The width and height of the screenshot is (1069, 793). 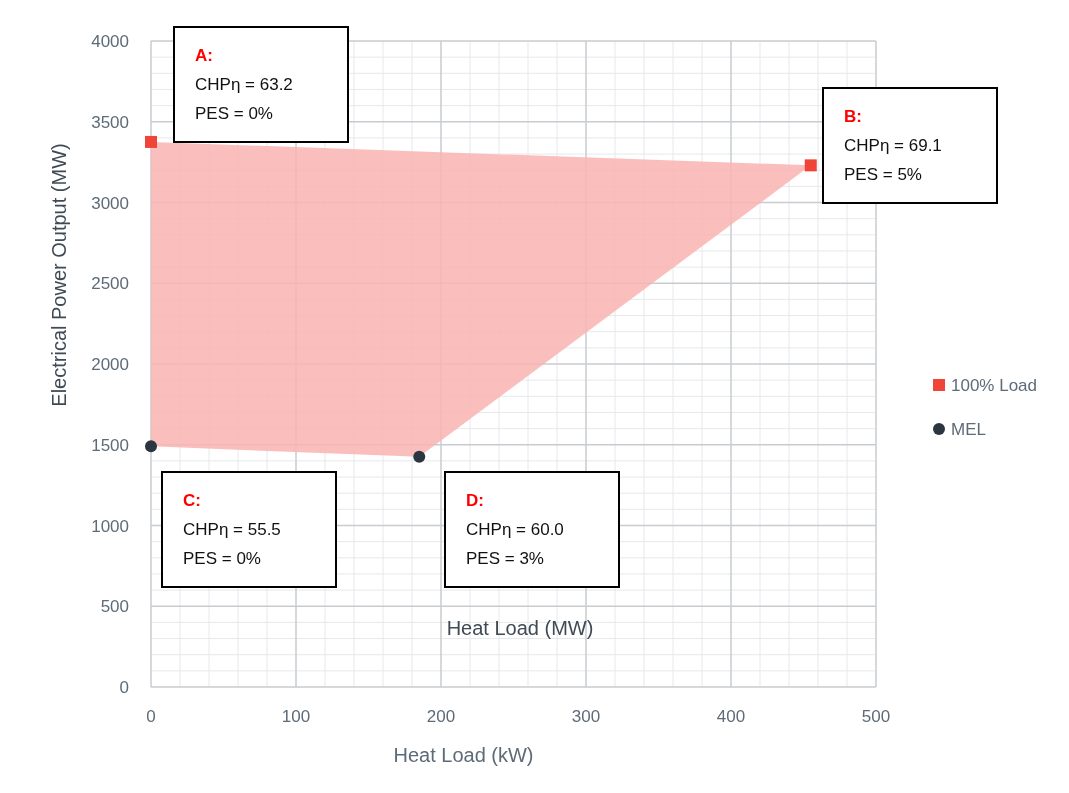 I want to click on annotation: B: CHPη = 69.1 PES = 5%, so click(x=893, y=145).